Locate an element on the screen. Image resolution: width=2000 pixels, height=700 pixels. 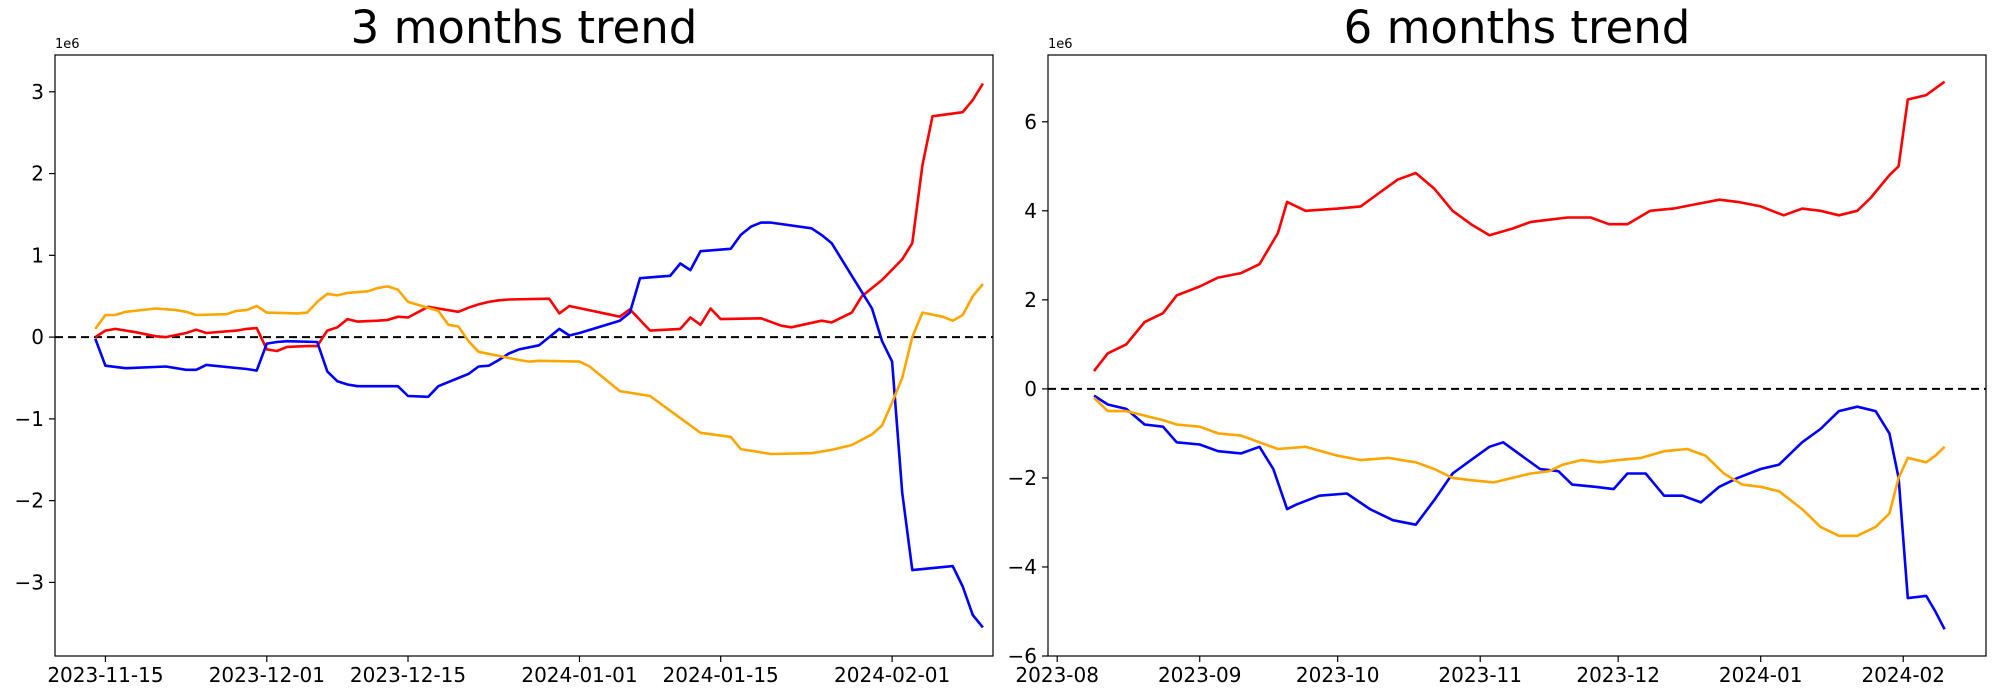
y-tick-label: 6 is located at coordinates (1030, 122).